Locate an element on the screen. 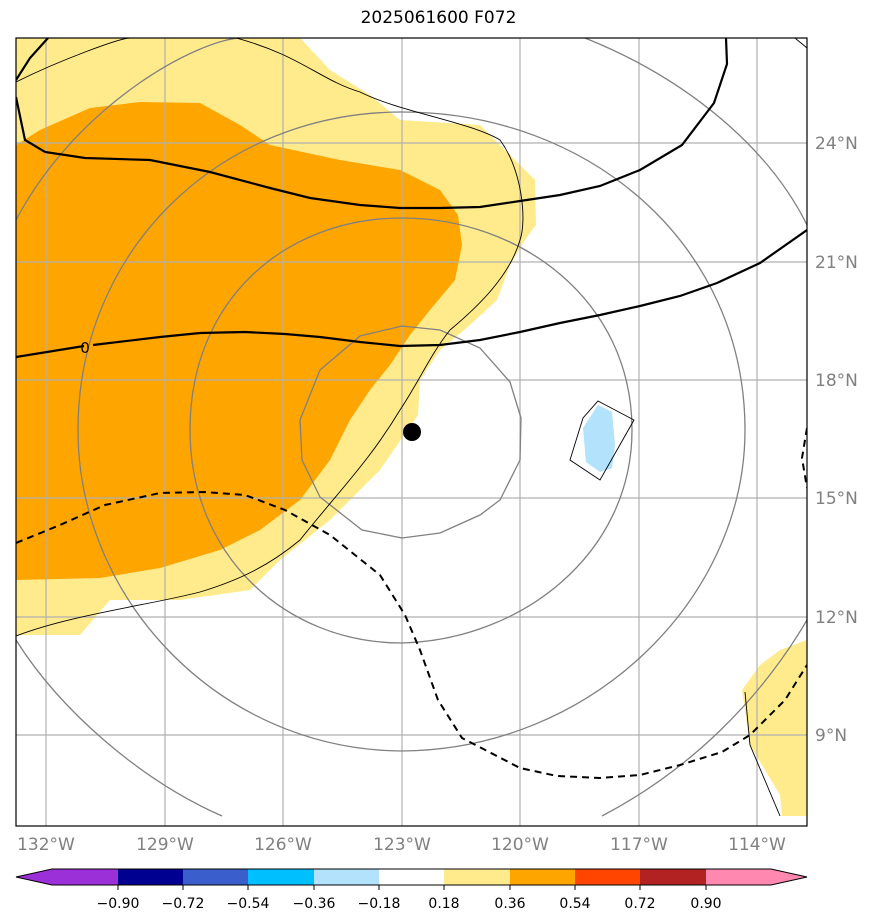 This screenshot has width=877, height=924. contour-zero-label: 0 is located at coordinates (85, 348).